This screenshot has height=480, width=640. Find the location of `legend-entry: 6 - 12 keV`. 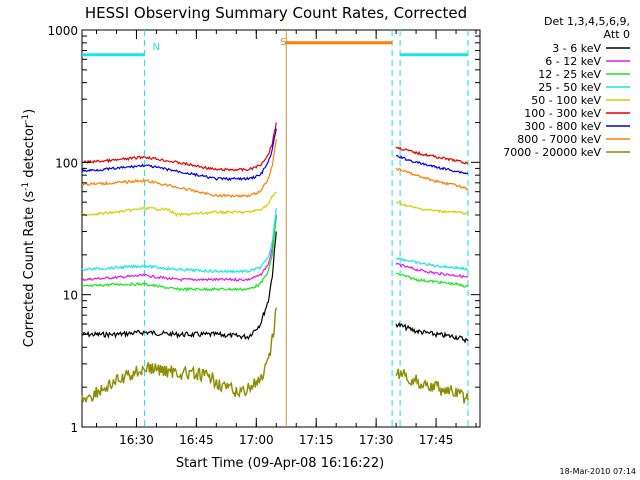

legend-entry: 6 - 12 keV is located at coordinates (587, 61).